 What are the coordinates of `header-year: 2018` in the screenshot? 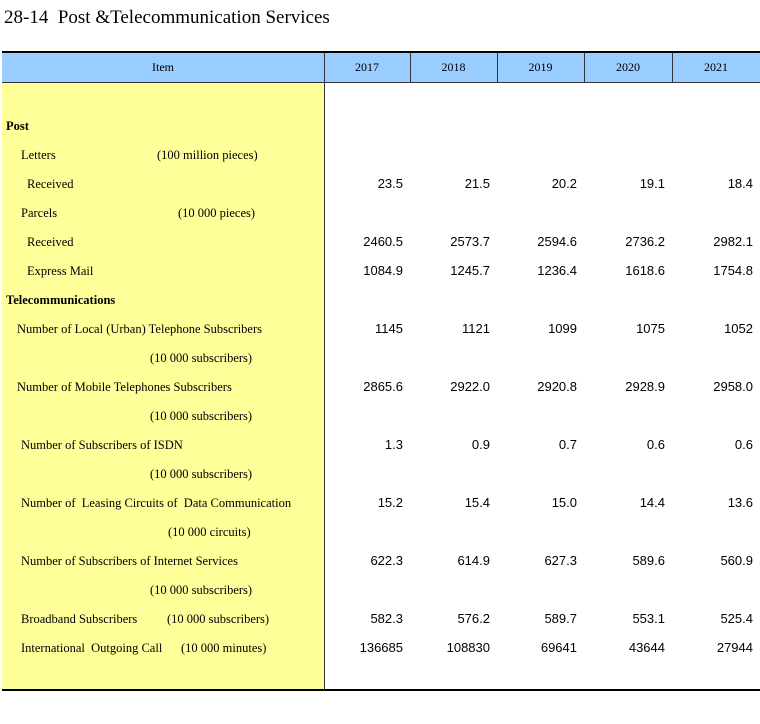 It's located at (453, 67).